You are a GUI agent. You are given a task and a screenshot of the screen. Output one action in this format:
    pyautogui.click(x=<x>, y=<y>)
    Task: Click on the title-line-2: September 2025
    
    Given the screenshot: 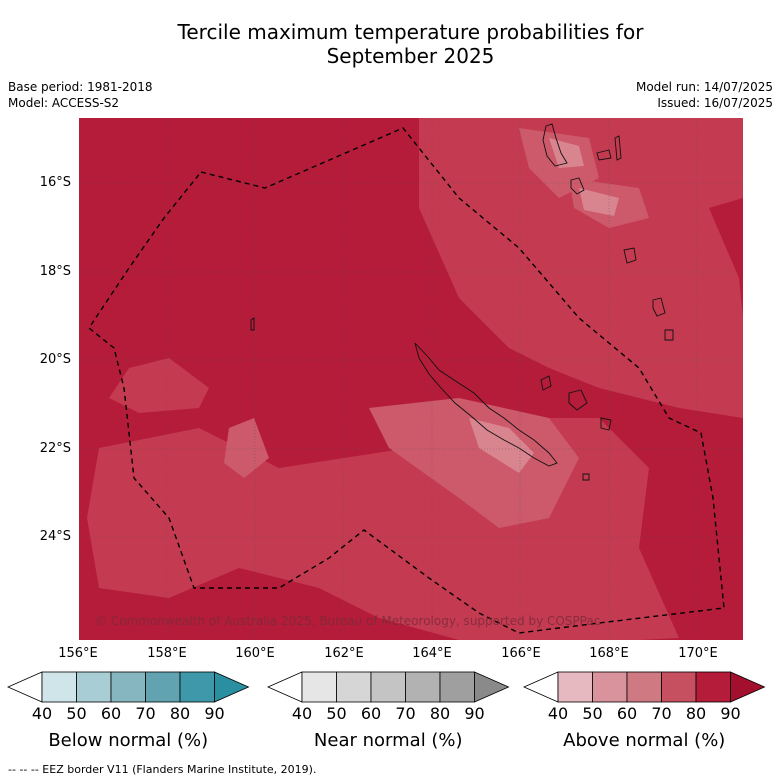 What is the action you would take?
    pyautogui.click(x=410, y=56)
    